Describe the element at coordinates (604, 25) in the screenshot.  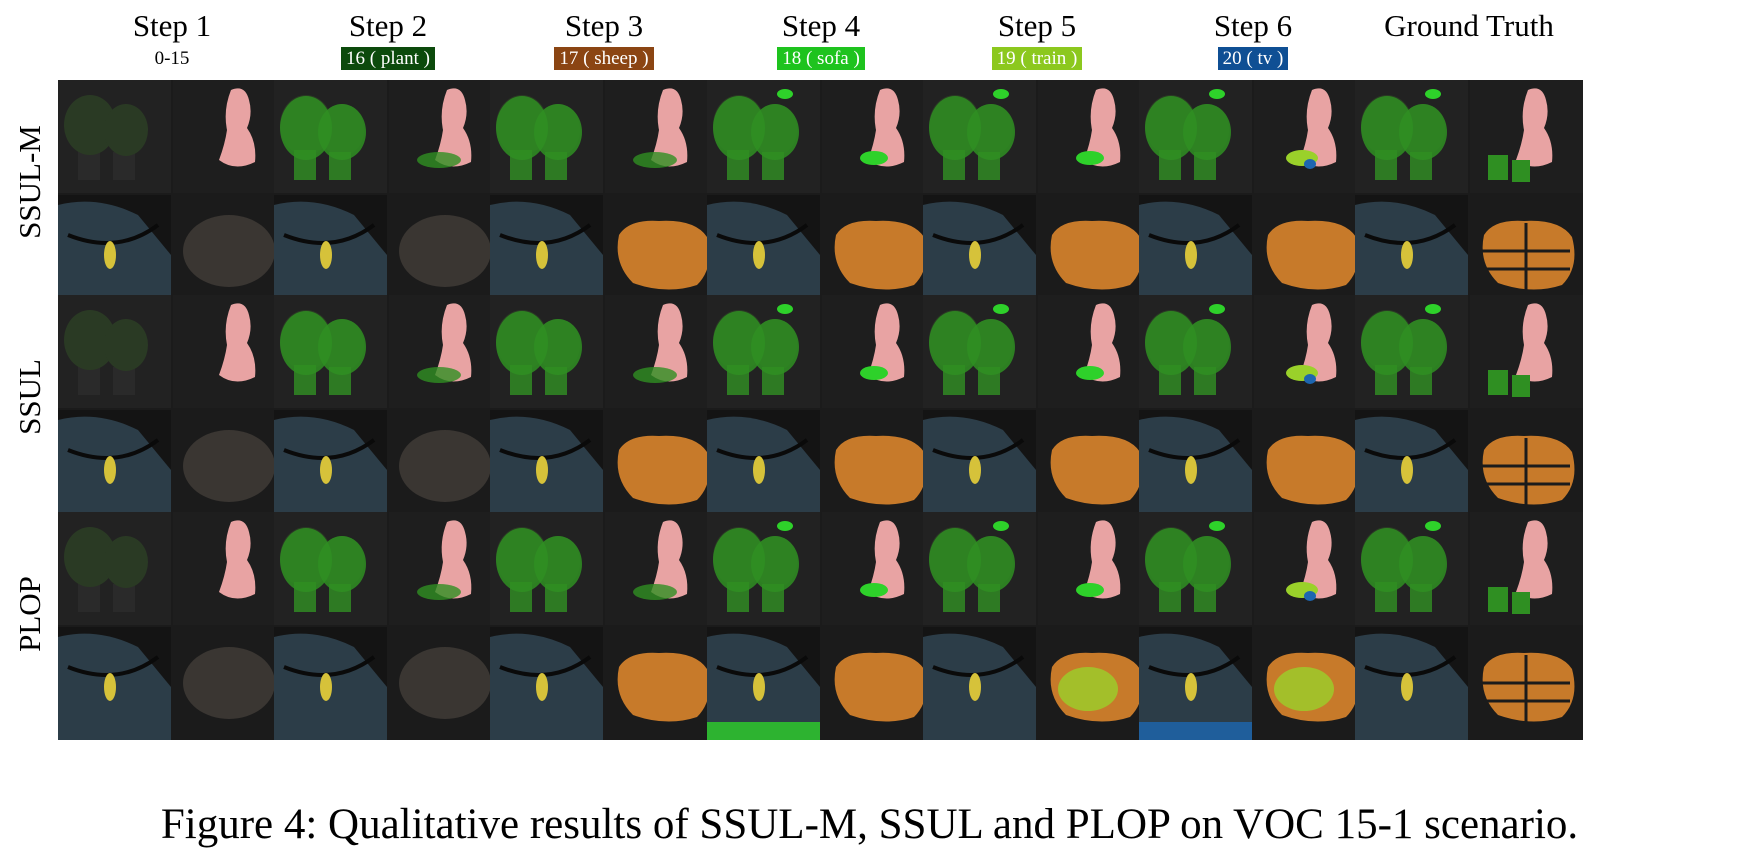
I see `column-title: Step 3` at that location.